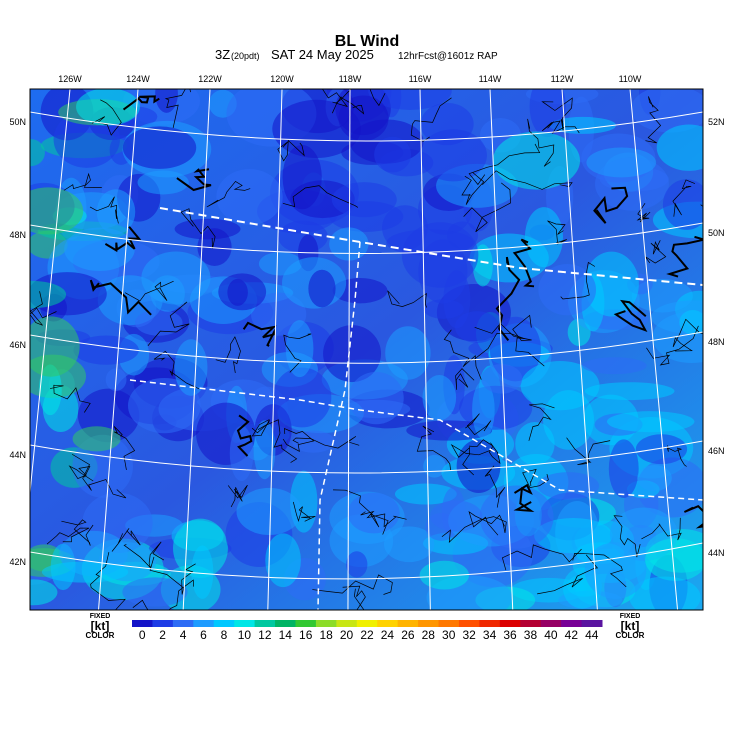 The width and height of the screenshot is (734, 739). I want to click on colorbar-label: 20, so click(347, 635).